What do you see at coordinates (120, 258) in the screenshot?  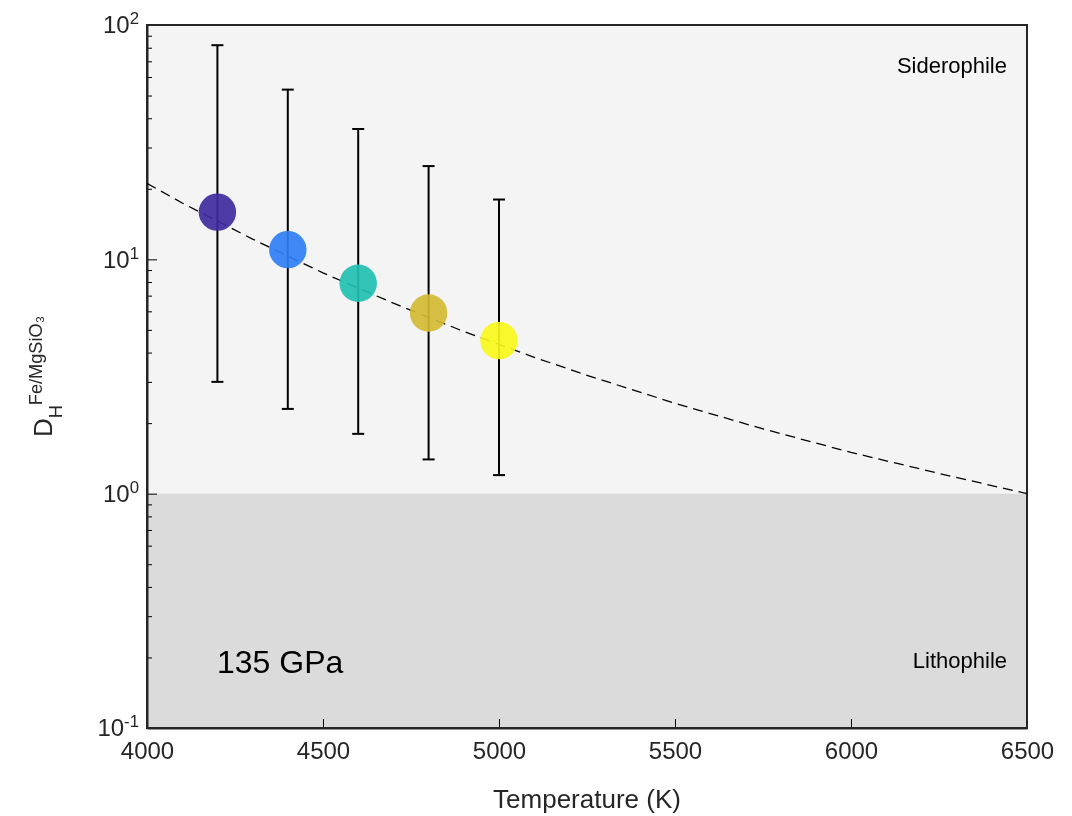 I see `y-tick-label: 10$^{1}$` at bounding box center [120, 258].